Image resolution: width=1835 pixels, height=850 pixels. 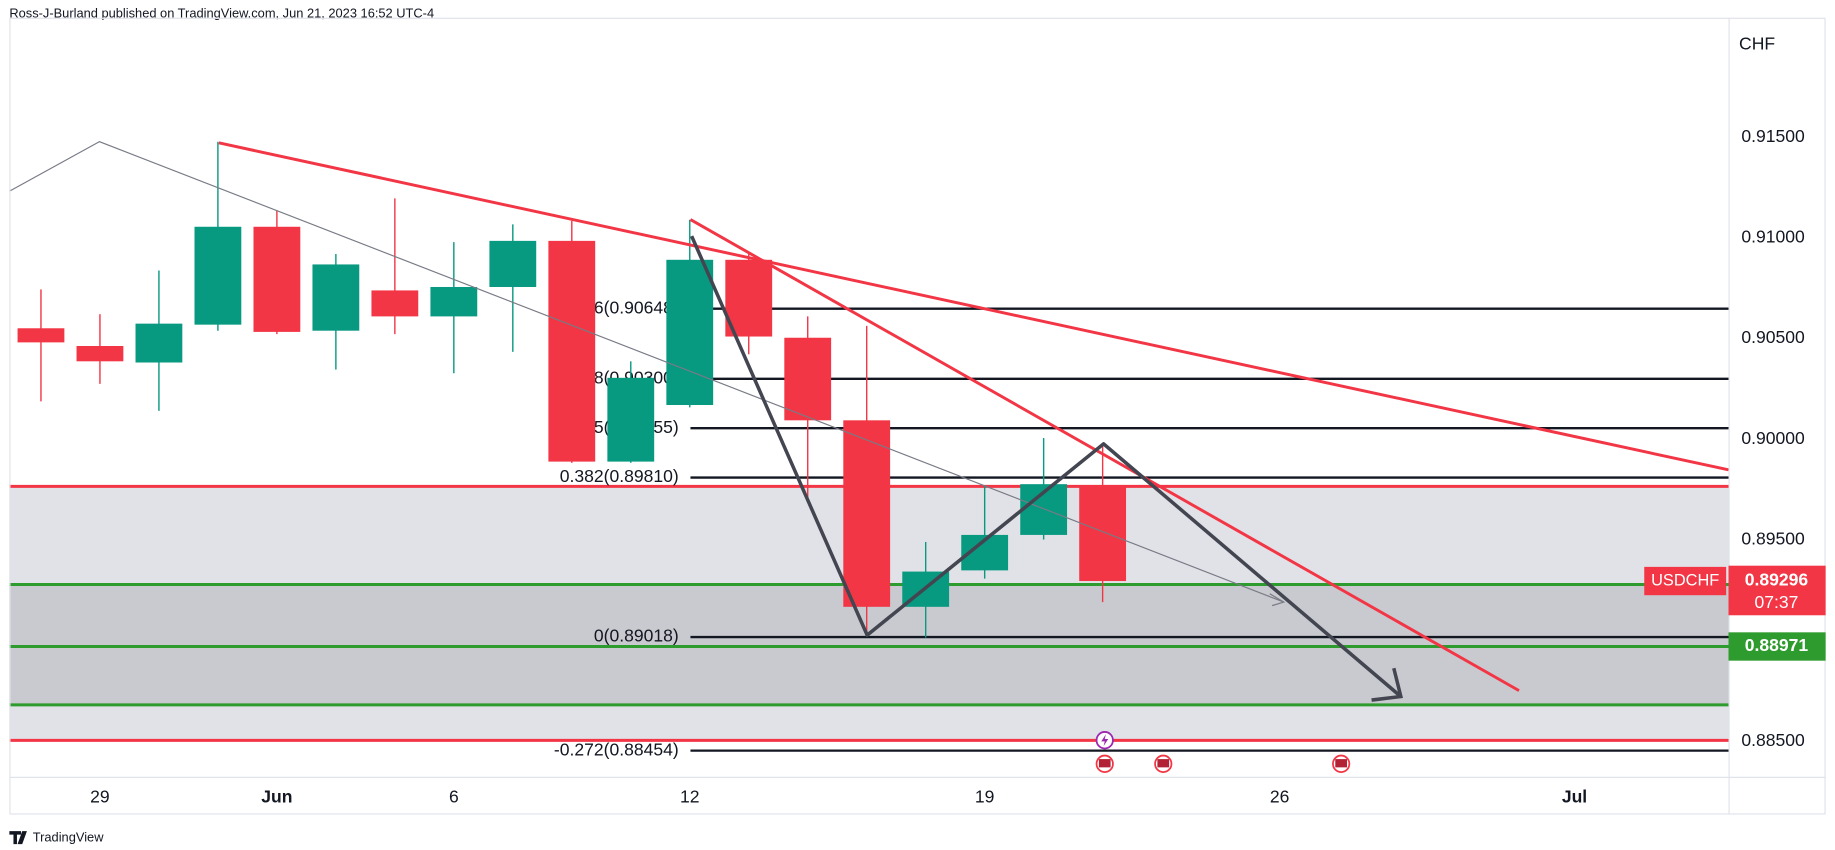 I want to click on y-tick-label: 0.88500, so click(x=1773, y=740).